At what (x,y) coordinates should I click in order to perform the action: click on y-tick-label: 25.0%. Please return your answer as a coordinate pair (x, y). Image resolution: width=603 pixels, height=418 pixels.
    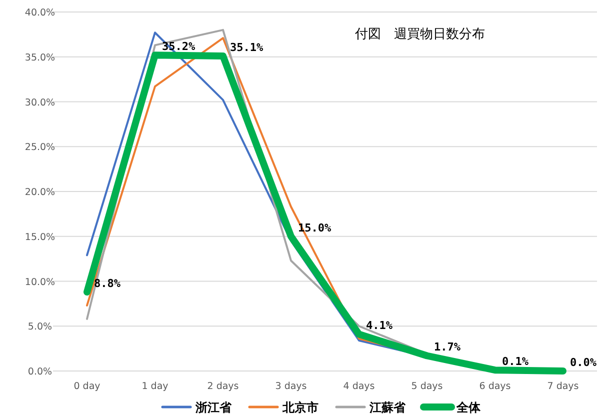
    Looking at the image, I should click on (40, 148).